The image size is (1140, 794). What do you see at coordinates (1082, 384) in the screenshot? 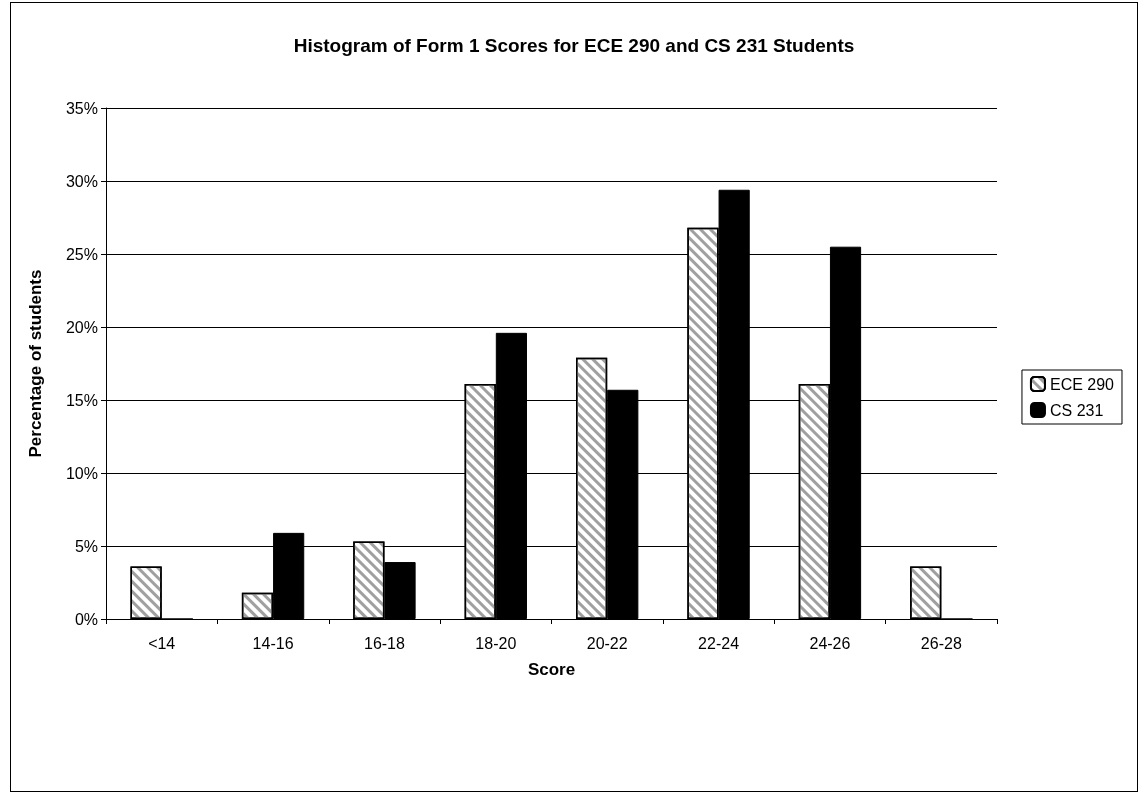
I see `legend-label: ECE 290` at bounding box center [1082, 384].